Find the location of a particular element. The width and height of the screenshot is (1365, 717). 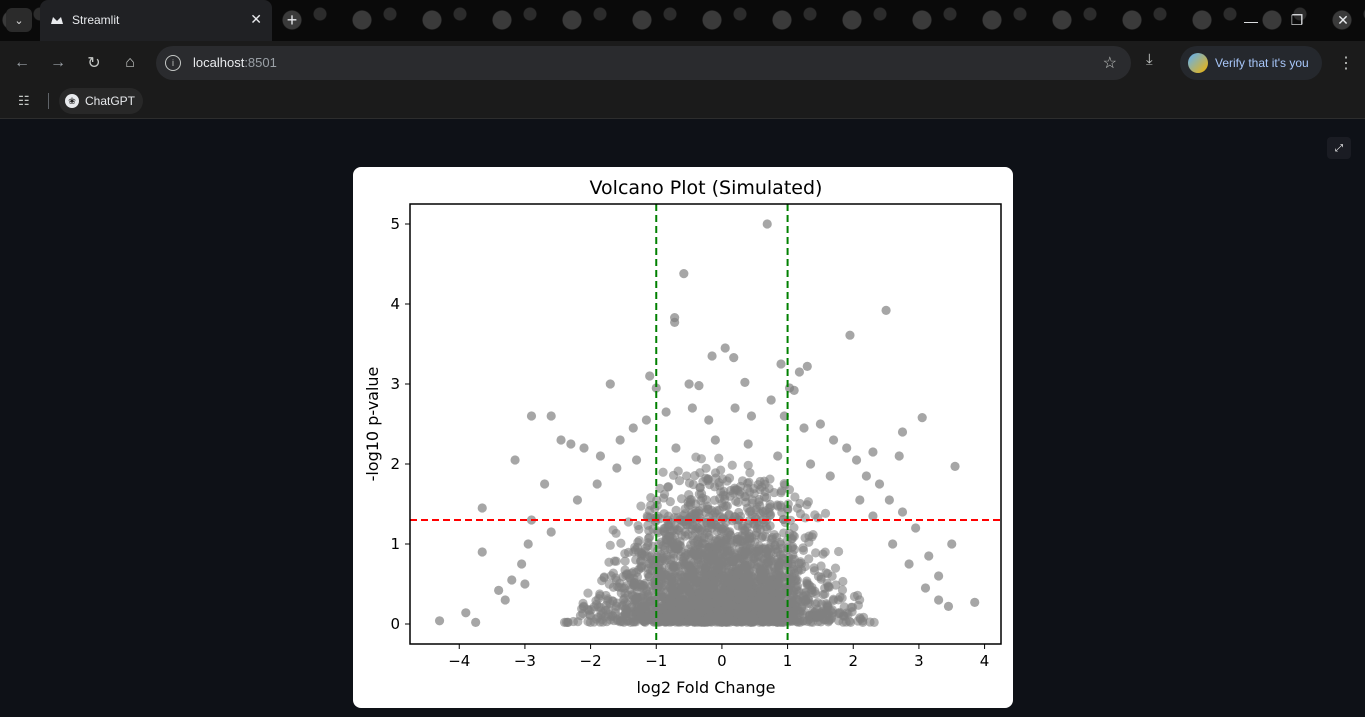

address-bar: i localhost:8501 ☆ is located at coordinates (643, 63).